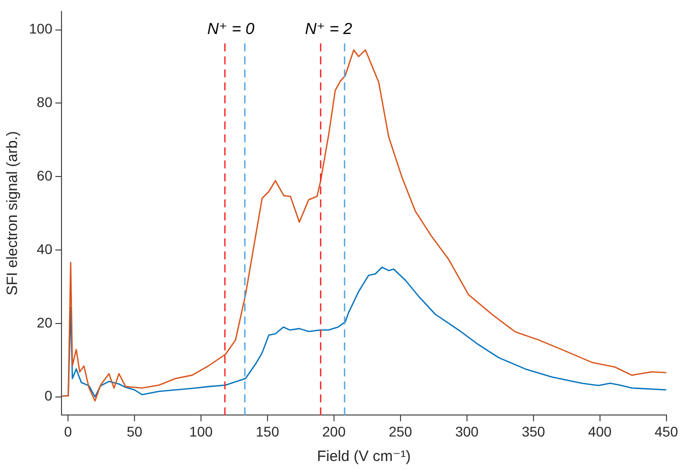 The image size is (681, 470). I want to click on x-tick-label: 250, so click(400, 431).